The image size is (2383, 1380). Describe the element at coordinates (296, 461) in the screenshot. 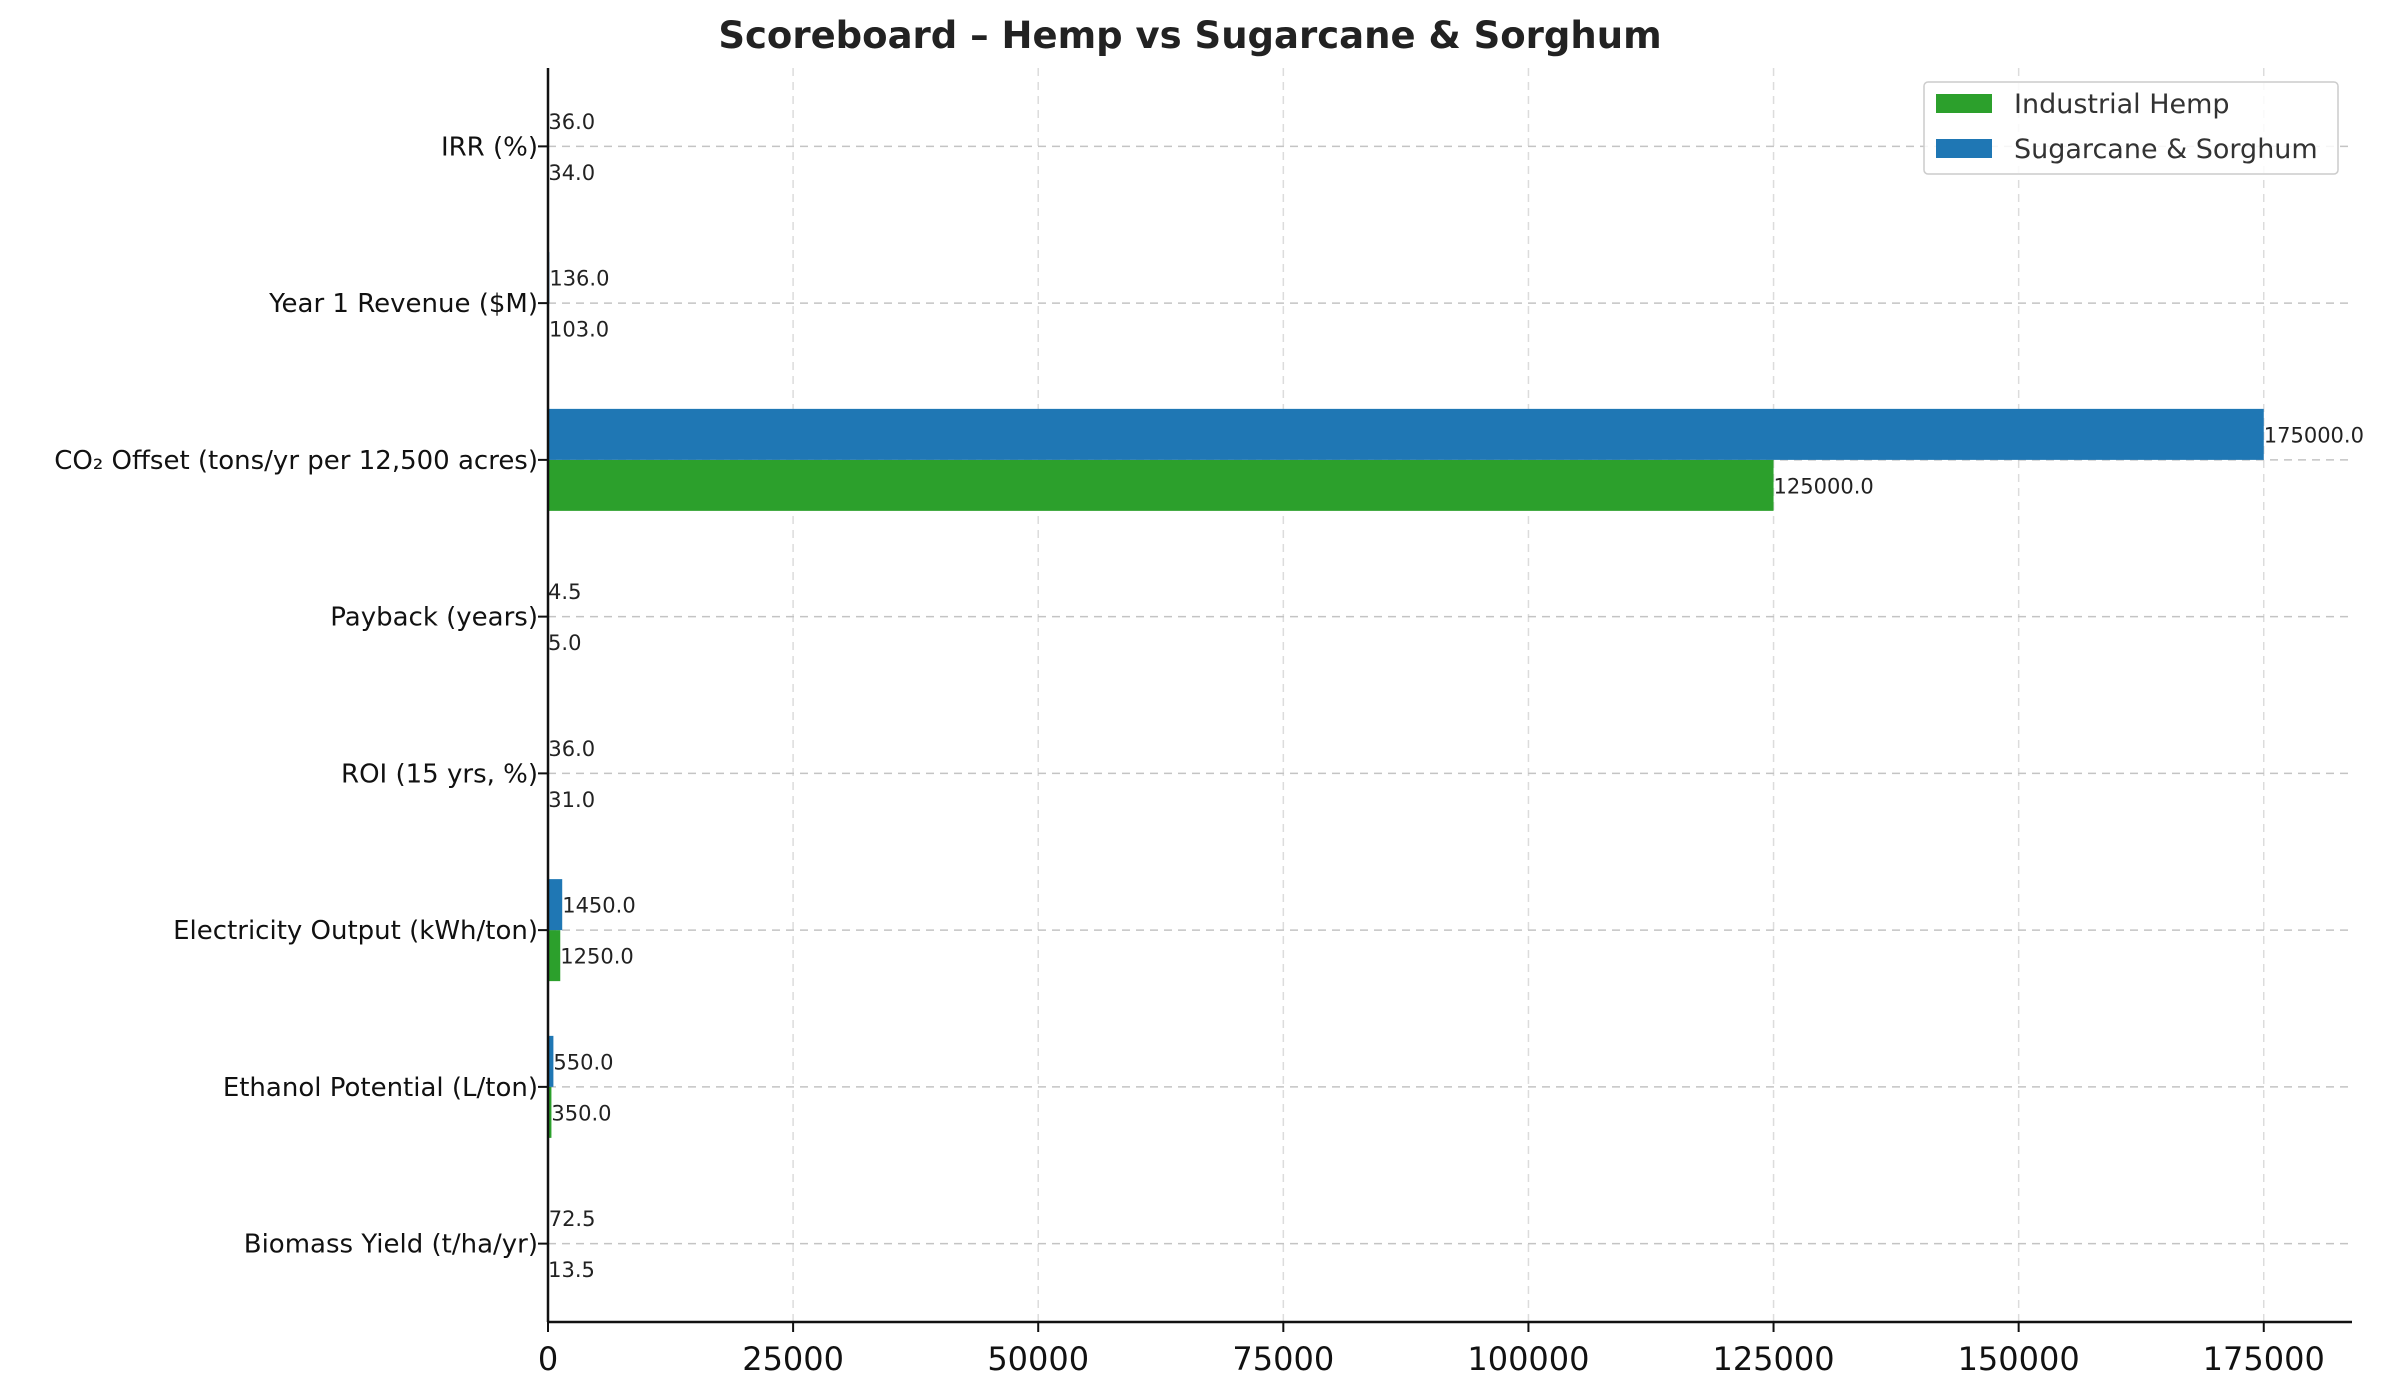

I see `y-tick-label-5: CO₂ Offset (tons/yr per 12,500 acres)` at that location.